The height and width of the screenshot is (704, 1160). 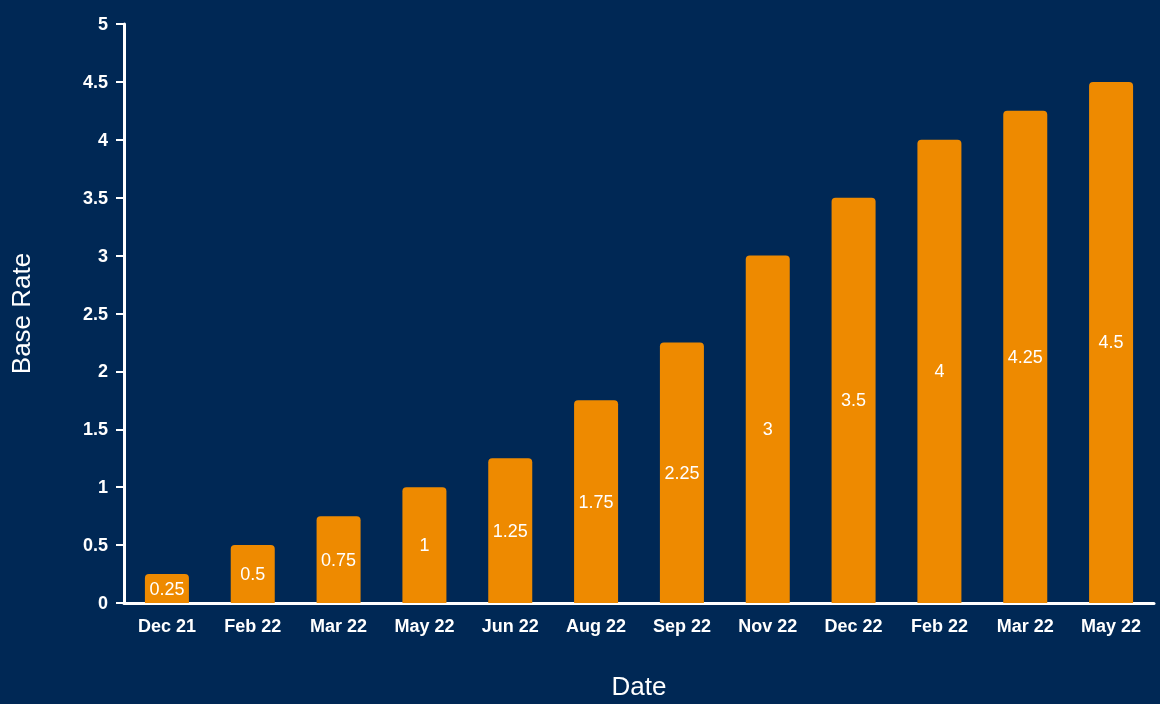 What do you see at coordinates (102, 603) in the screenshot?
I see `y-tick-label: 0` at bounding box center [102, 603].